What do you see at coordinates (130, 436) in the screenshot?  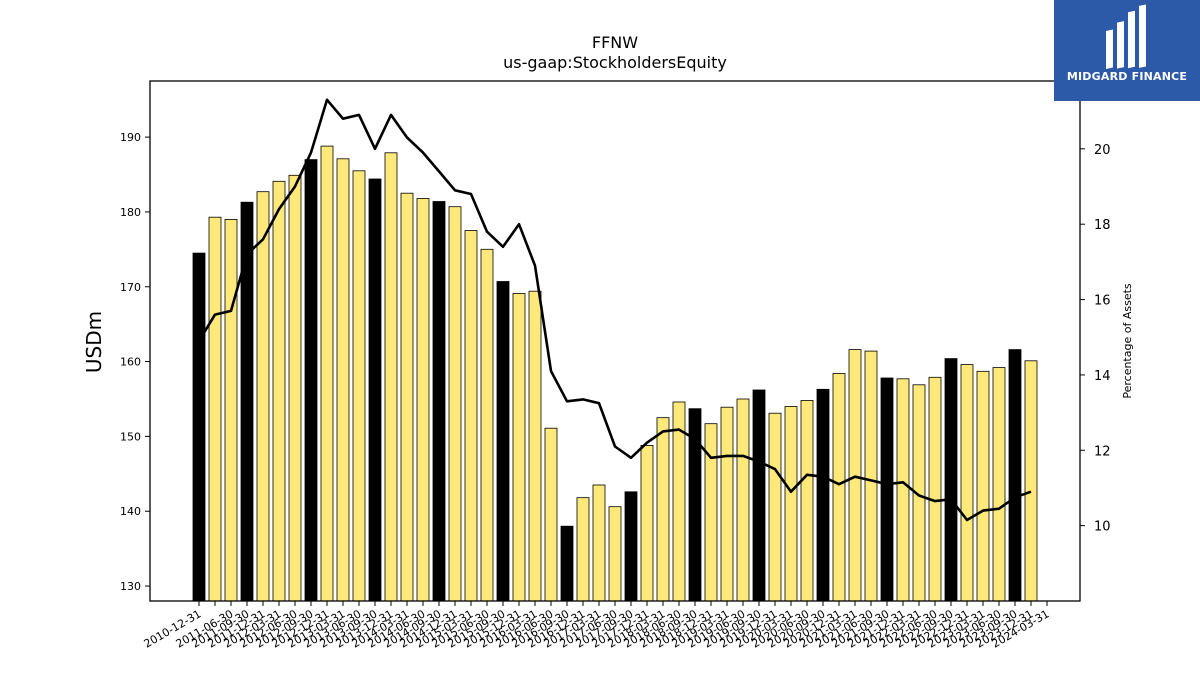 I see `y-tick-label: 150` at bounding box center [130, 436].